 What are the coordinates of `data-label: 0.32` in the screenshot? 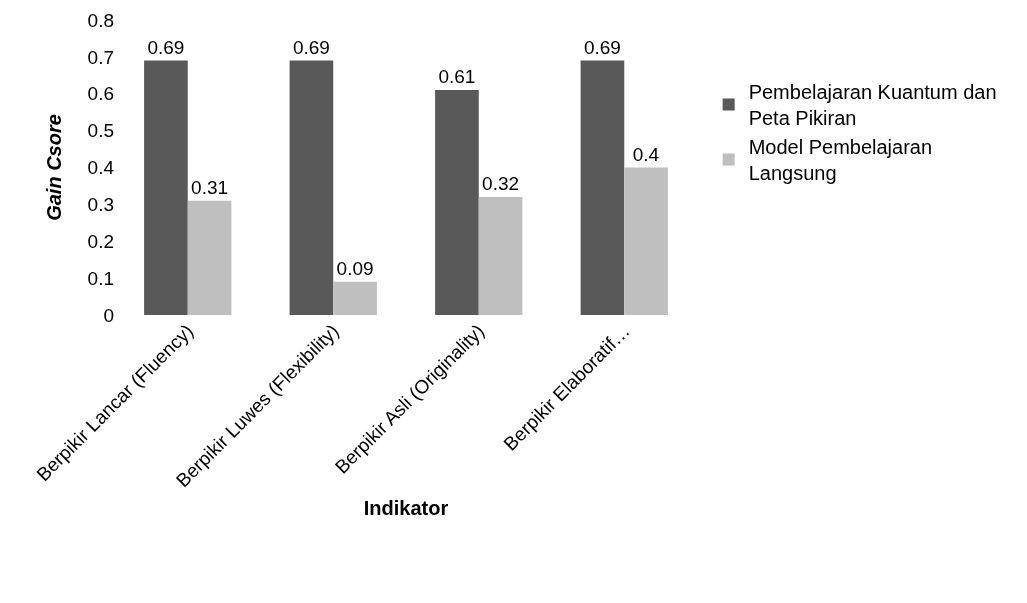 It's located at (501, 183).